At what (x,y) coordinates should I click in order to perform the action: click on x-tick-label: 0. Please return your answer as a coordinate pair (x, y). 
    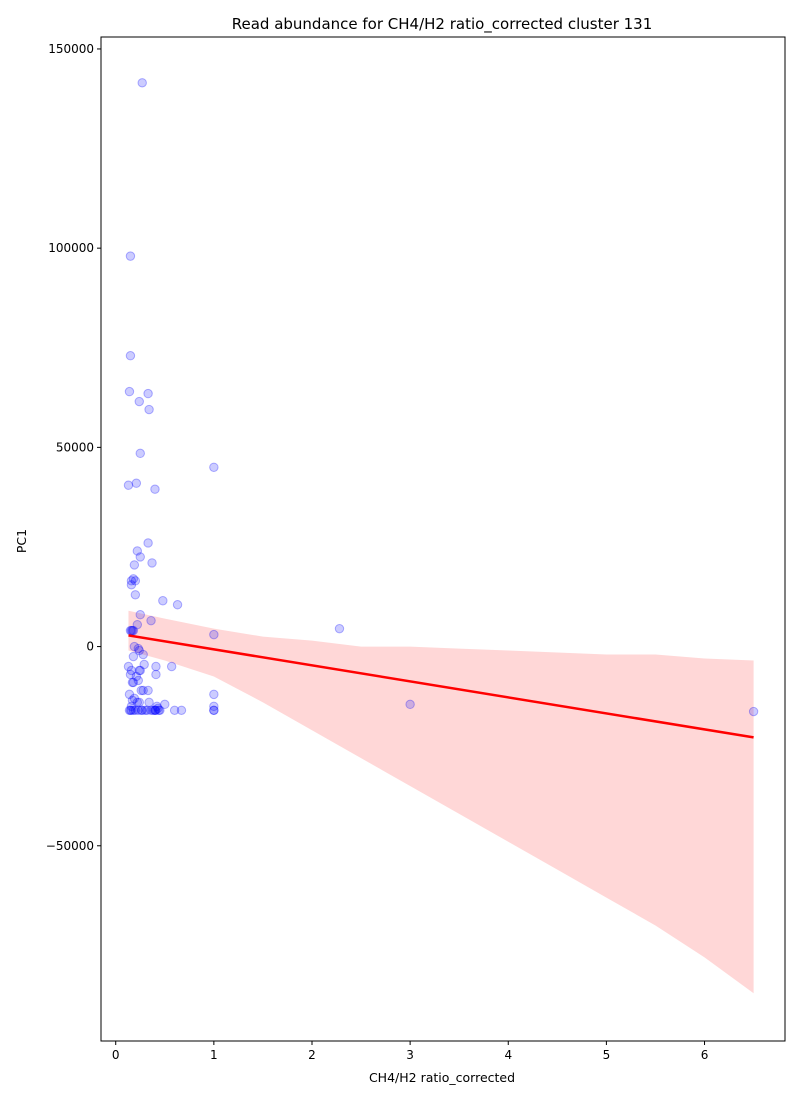
    Looking at the image, I should click on (116, 1055).